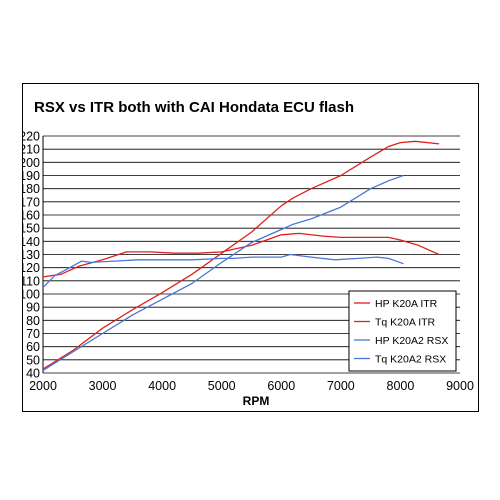 This screenshot has width=500, height=500. What do you see at coordinates (31, 216) in the screenshot?
I see `y-tick-label: 160` at bounding box center [31, 216].